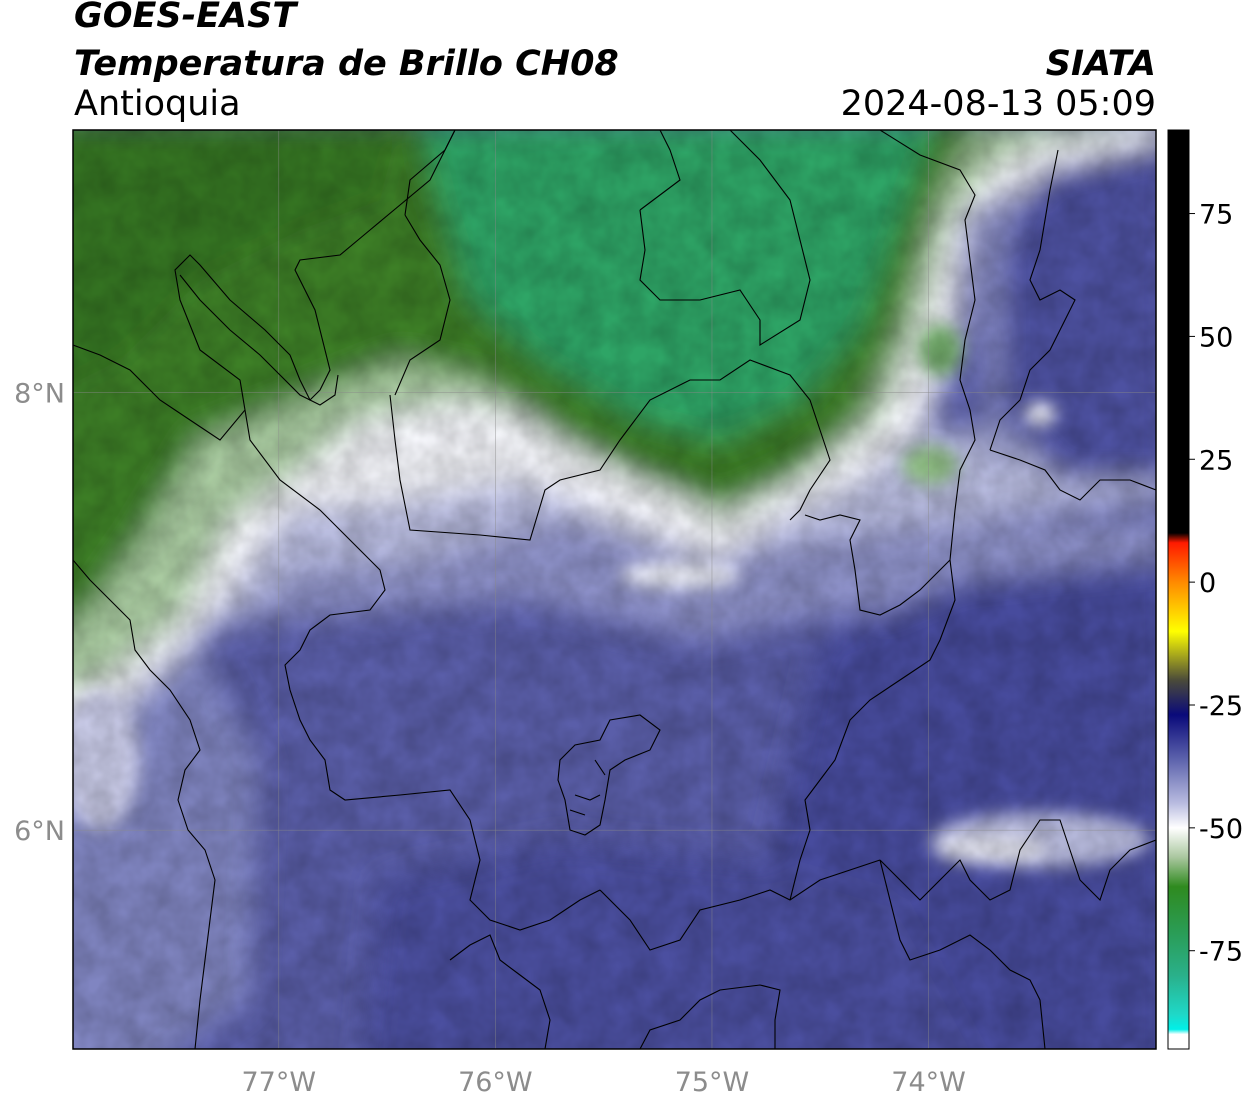 This screenshot has width=1252, height=1099. Describe the element at coordinates (430, 173) in the screenshot. I see `border-bolivar-north` at that location.